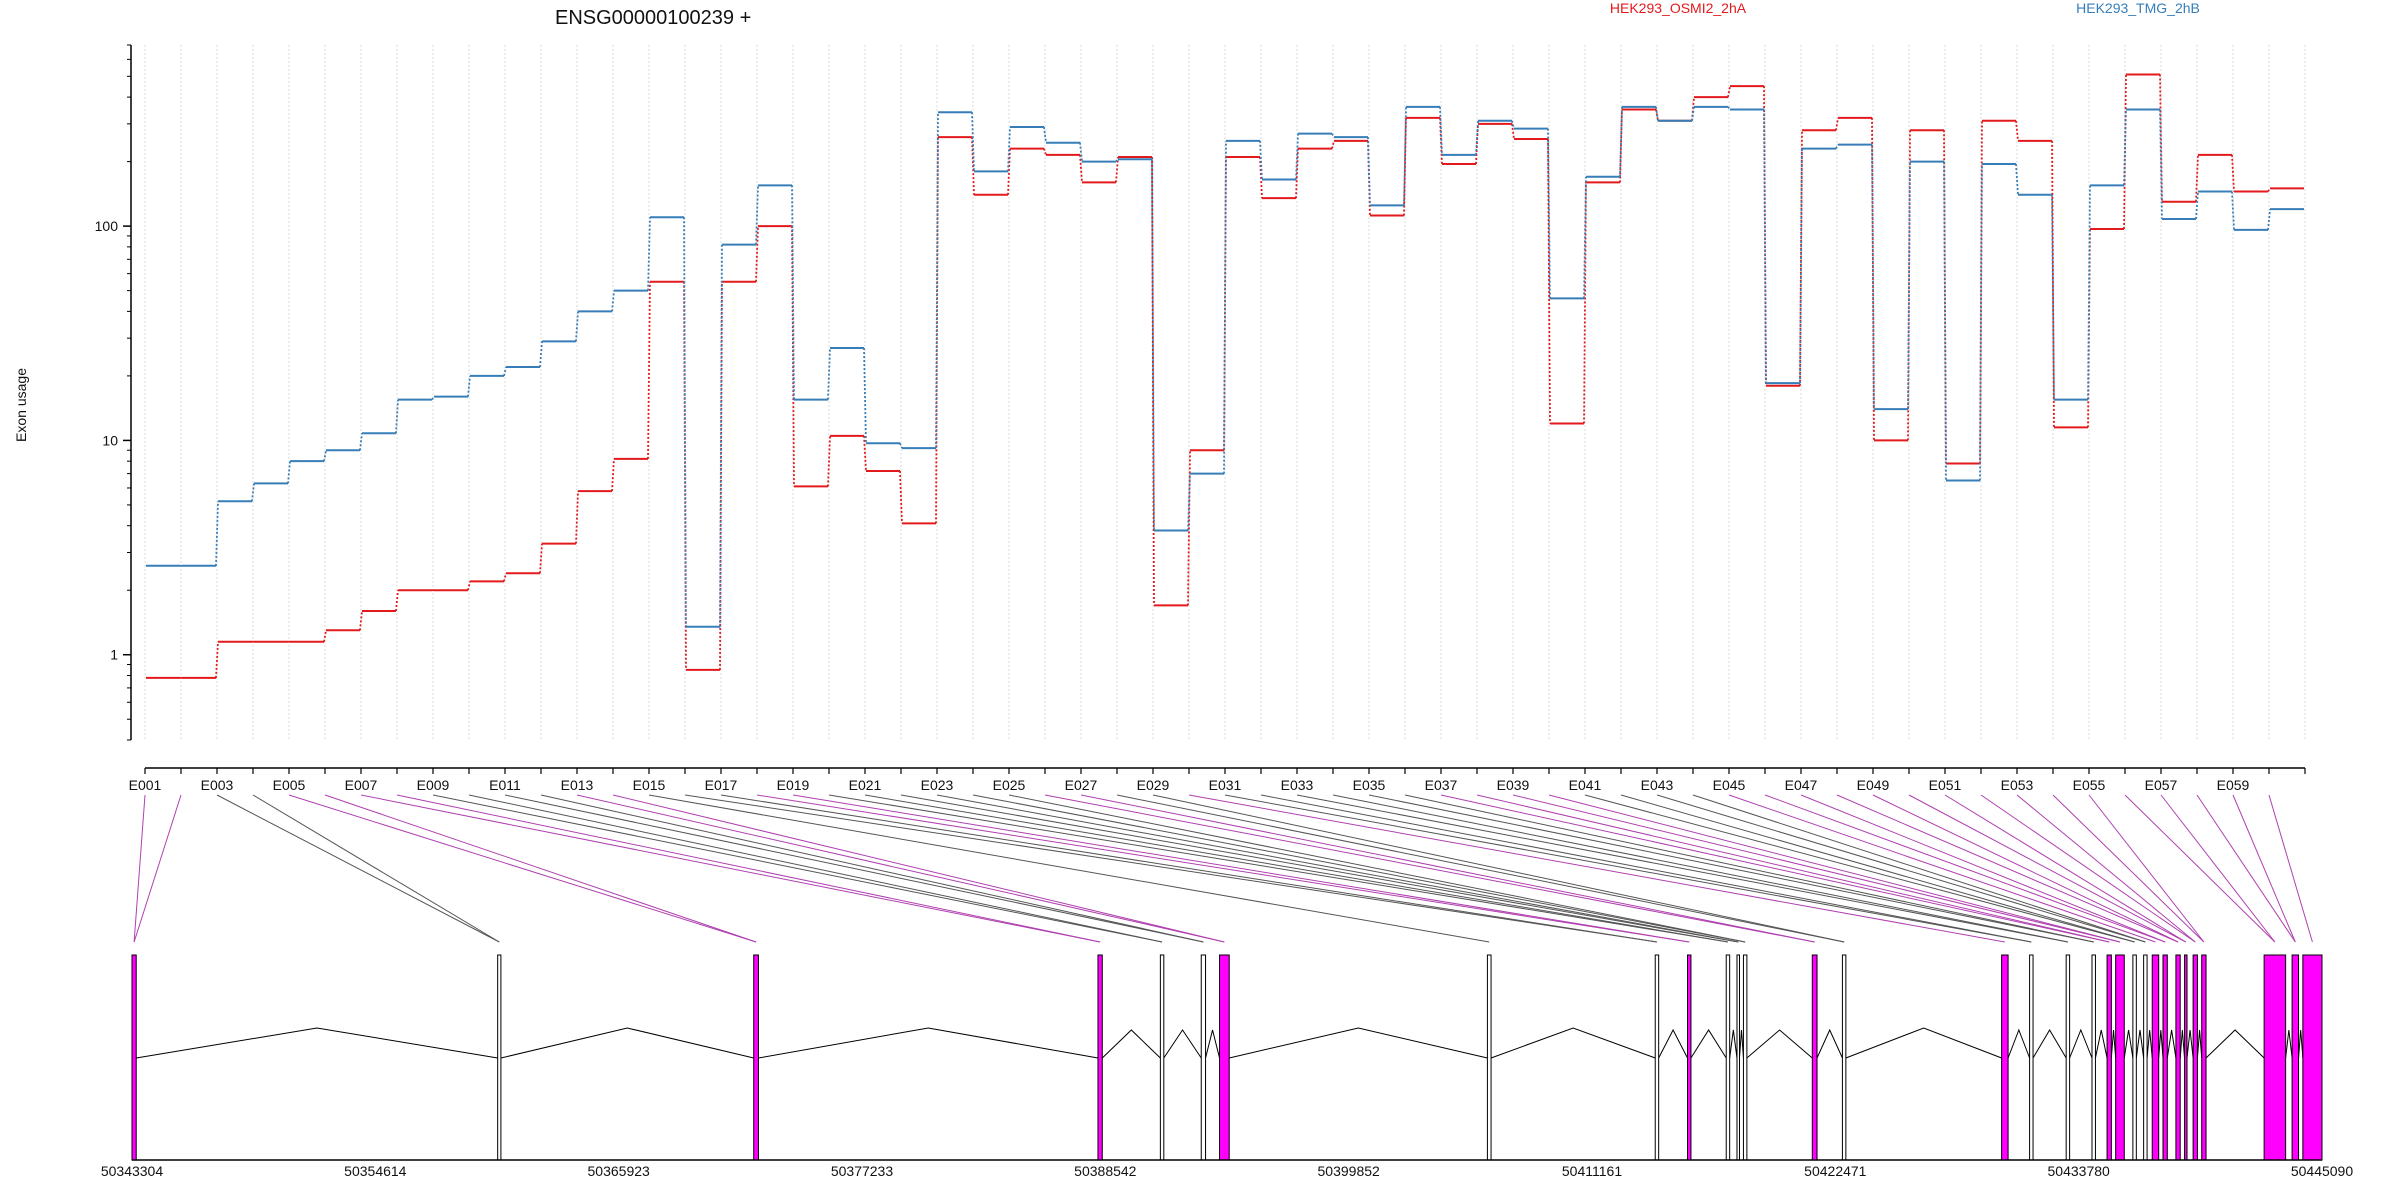  What do you see at coordinates (1945, 785) in the screenshot?
I see `x-tick-label: E051` at bounding box center [1945, 785].